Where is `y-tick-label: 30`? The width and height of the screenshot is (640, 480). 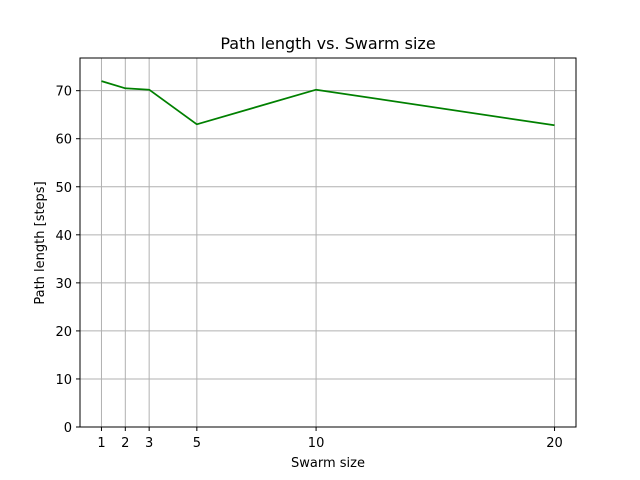
y-tick-label: 30 is located at coordinates (63, 284).